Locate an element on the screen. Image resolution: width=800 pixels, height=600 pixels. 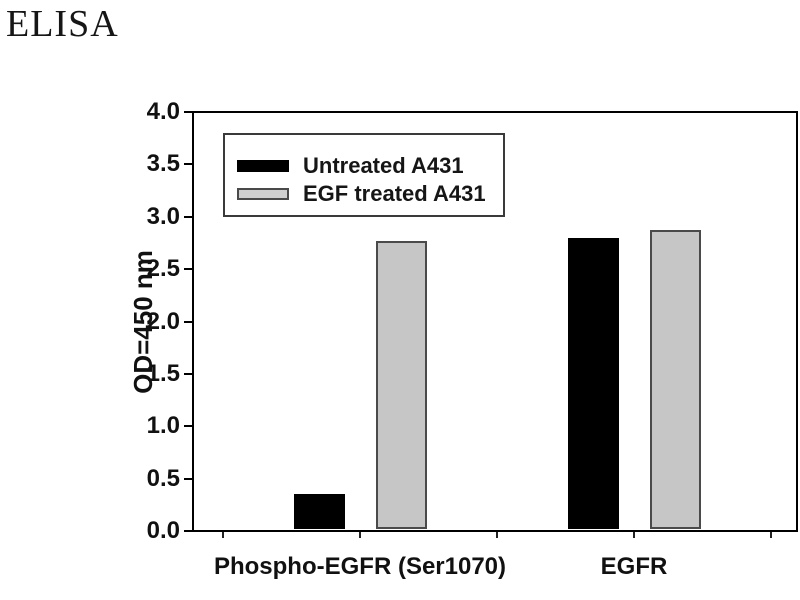
figure-title: ELISA is located at coordinates (62, 24).